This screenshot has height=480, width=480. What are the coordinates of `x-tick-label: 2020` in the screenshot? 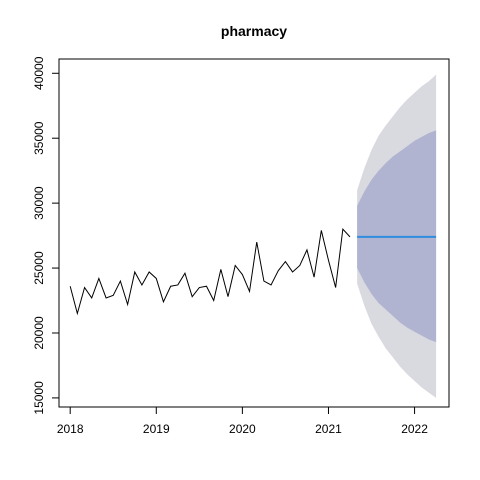 It's located at (242, 429).